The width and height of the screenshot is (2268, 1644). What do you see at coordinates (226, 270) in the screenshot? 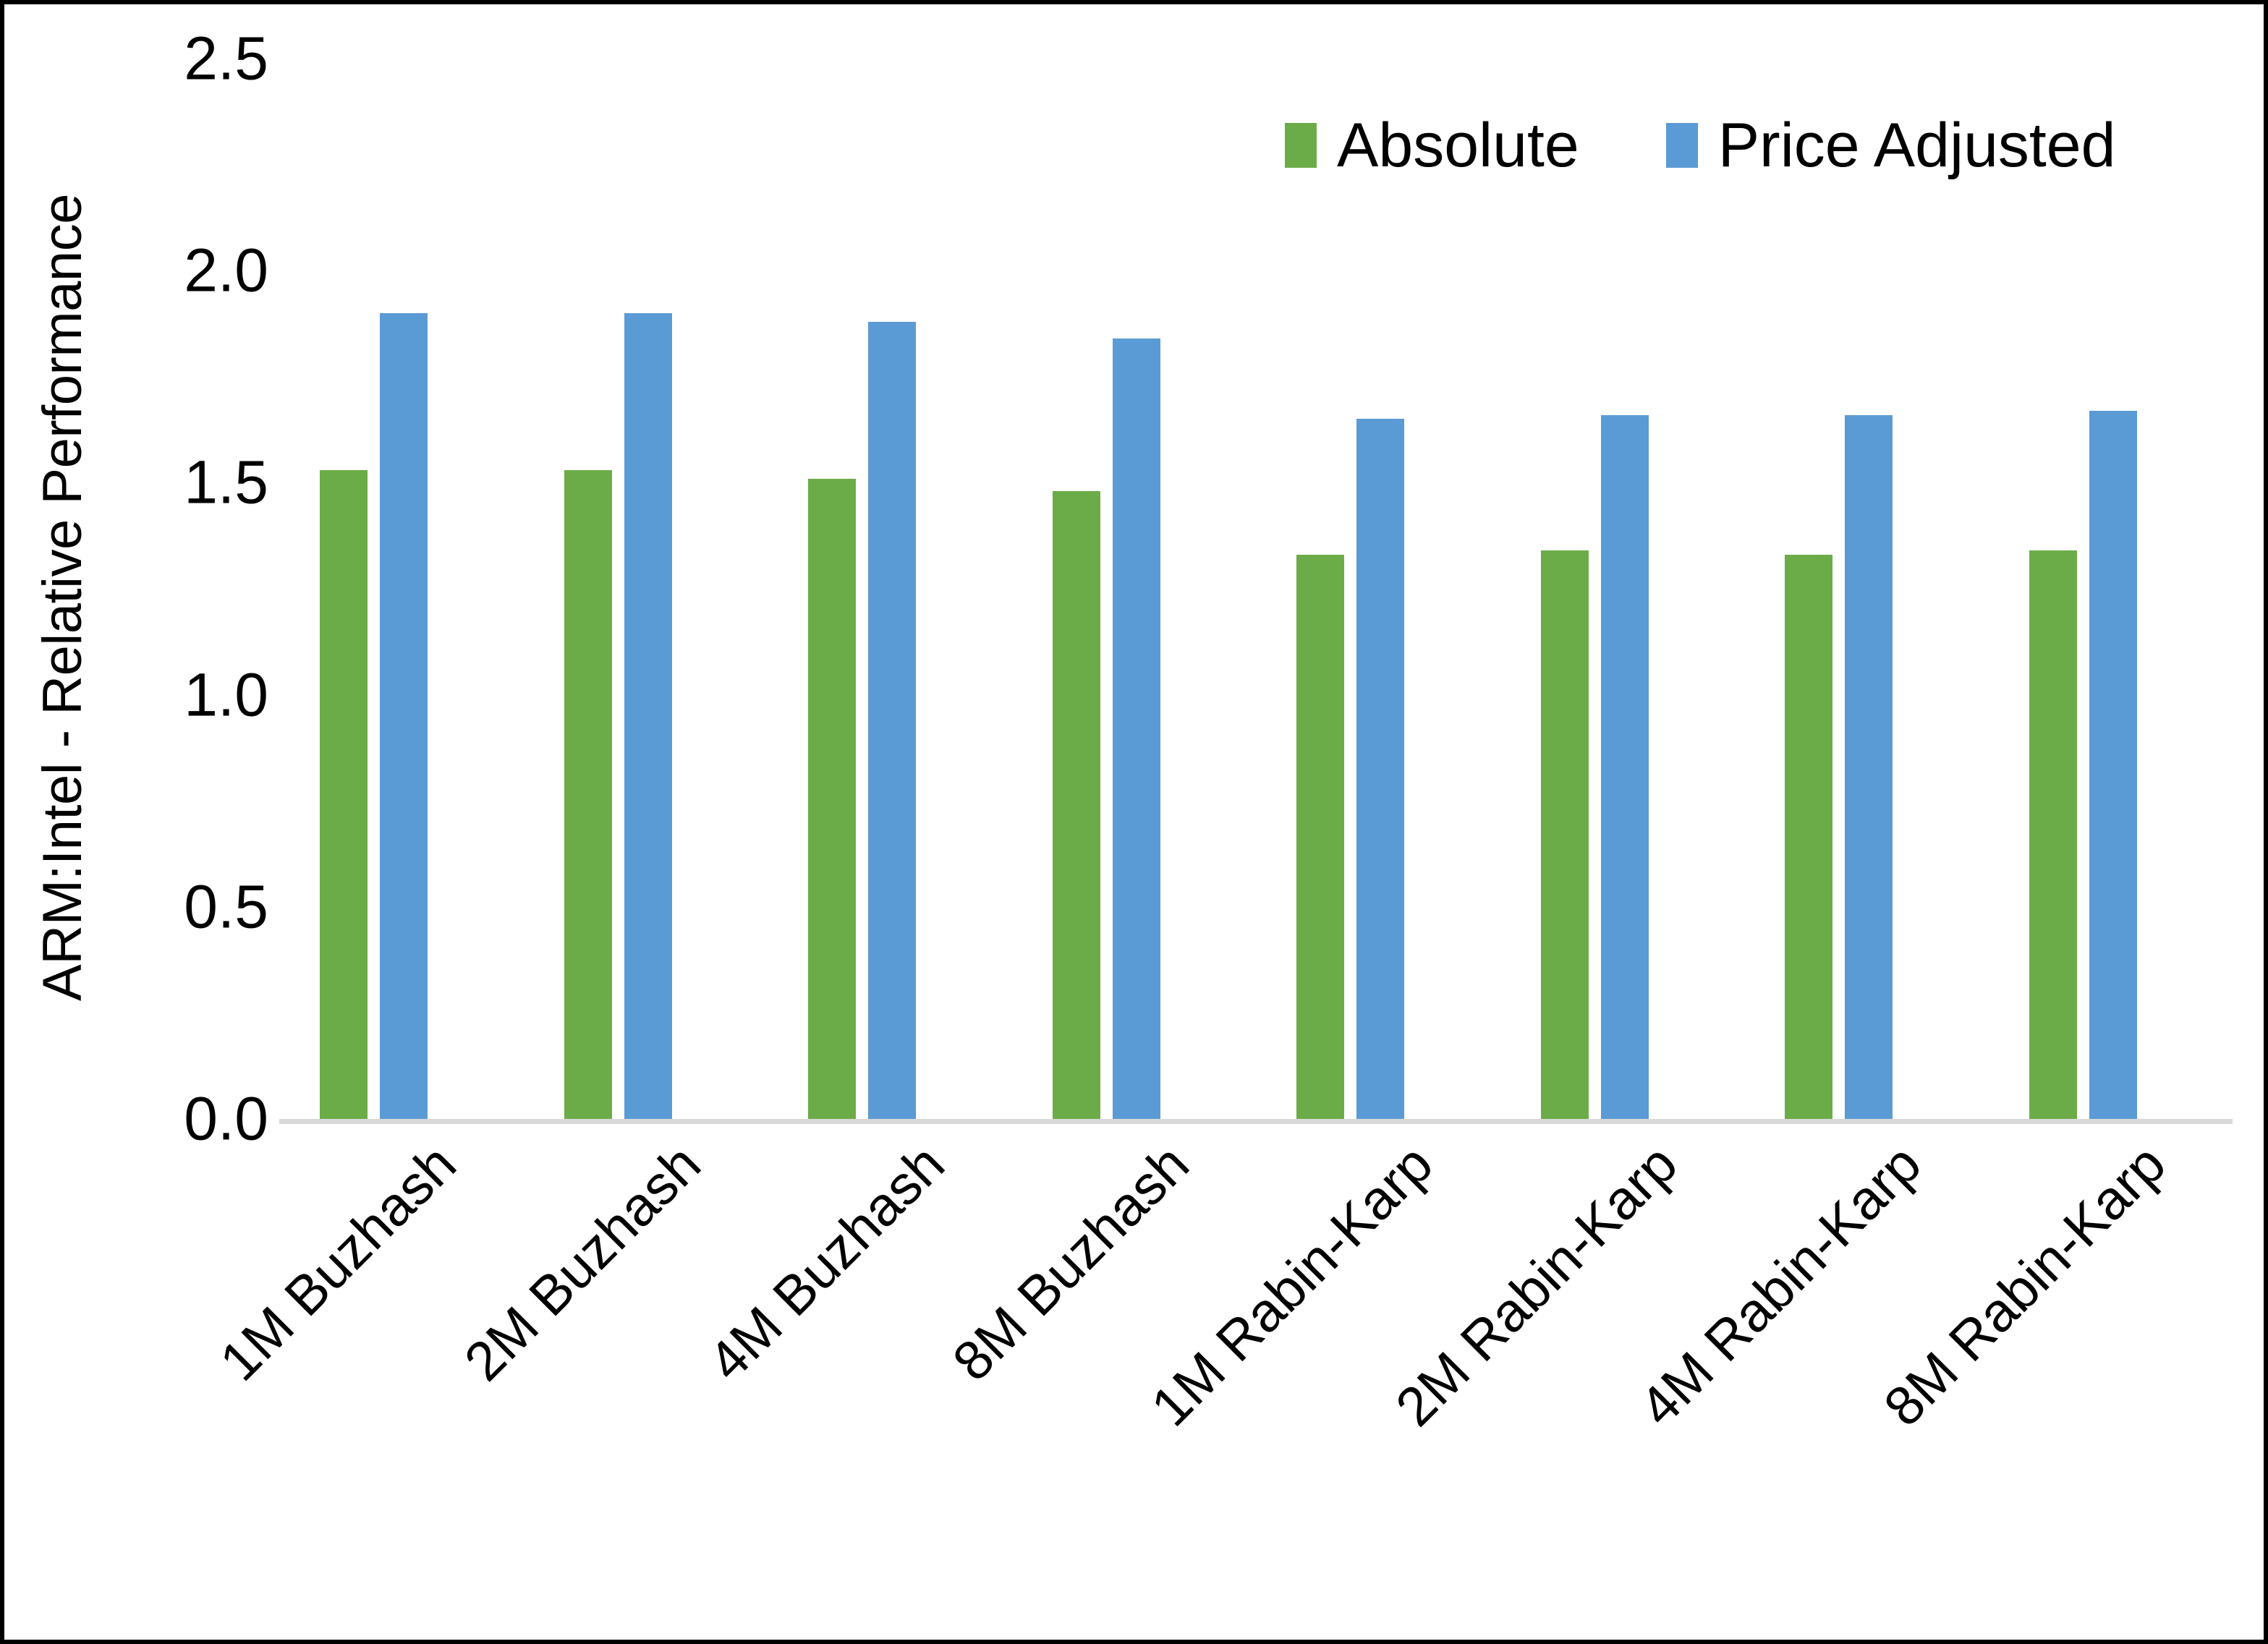
I see `y-tick-label: 2.0` at bounding box center [226, 270].